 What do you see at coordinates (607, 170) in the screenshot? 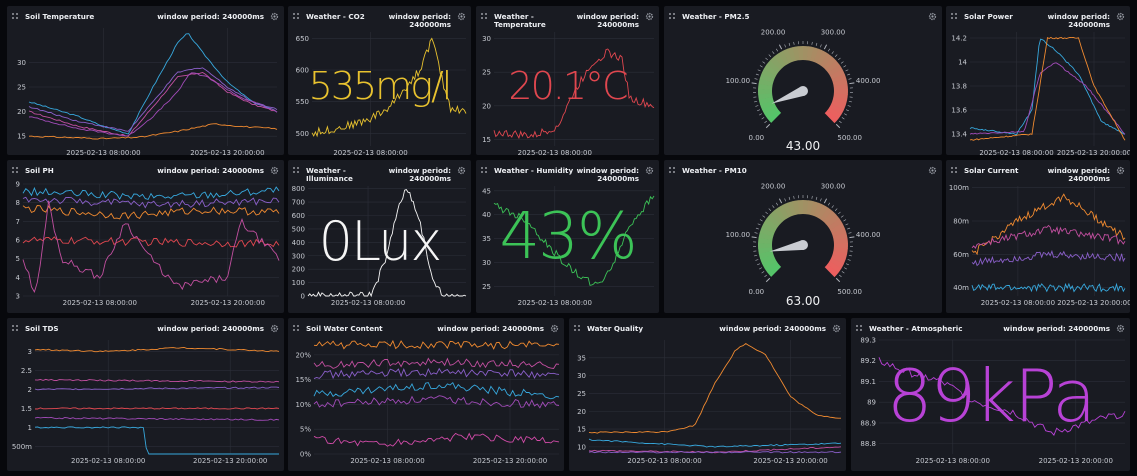
I see `window-line-1: window period:` at bounding box center [607, 170].